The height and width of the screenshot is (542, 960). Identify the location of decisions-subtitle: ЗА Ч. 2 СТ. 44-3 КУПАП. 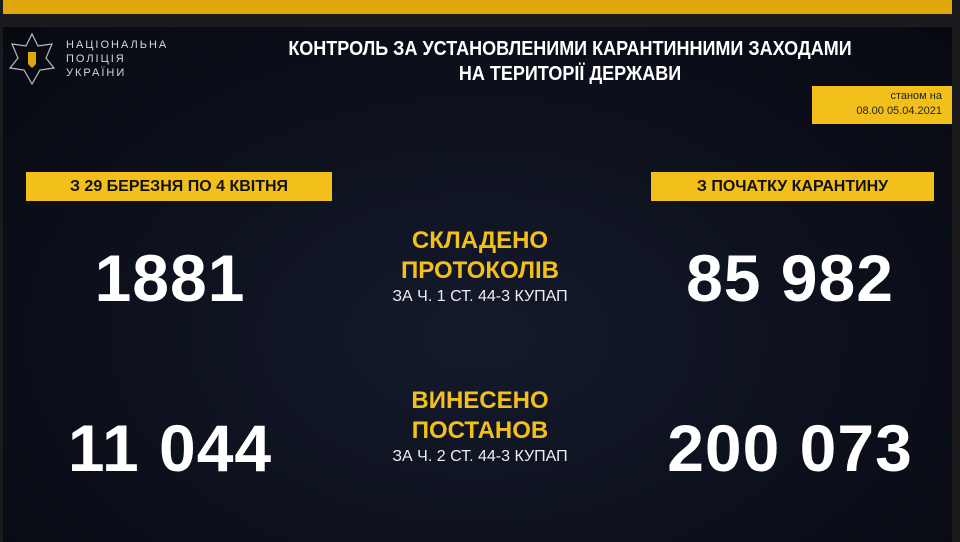
(480, 456).